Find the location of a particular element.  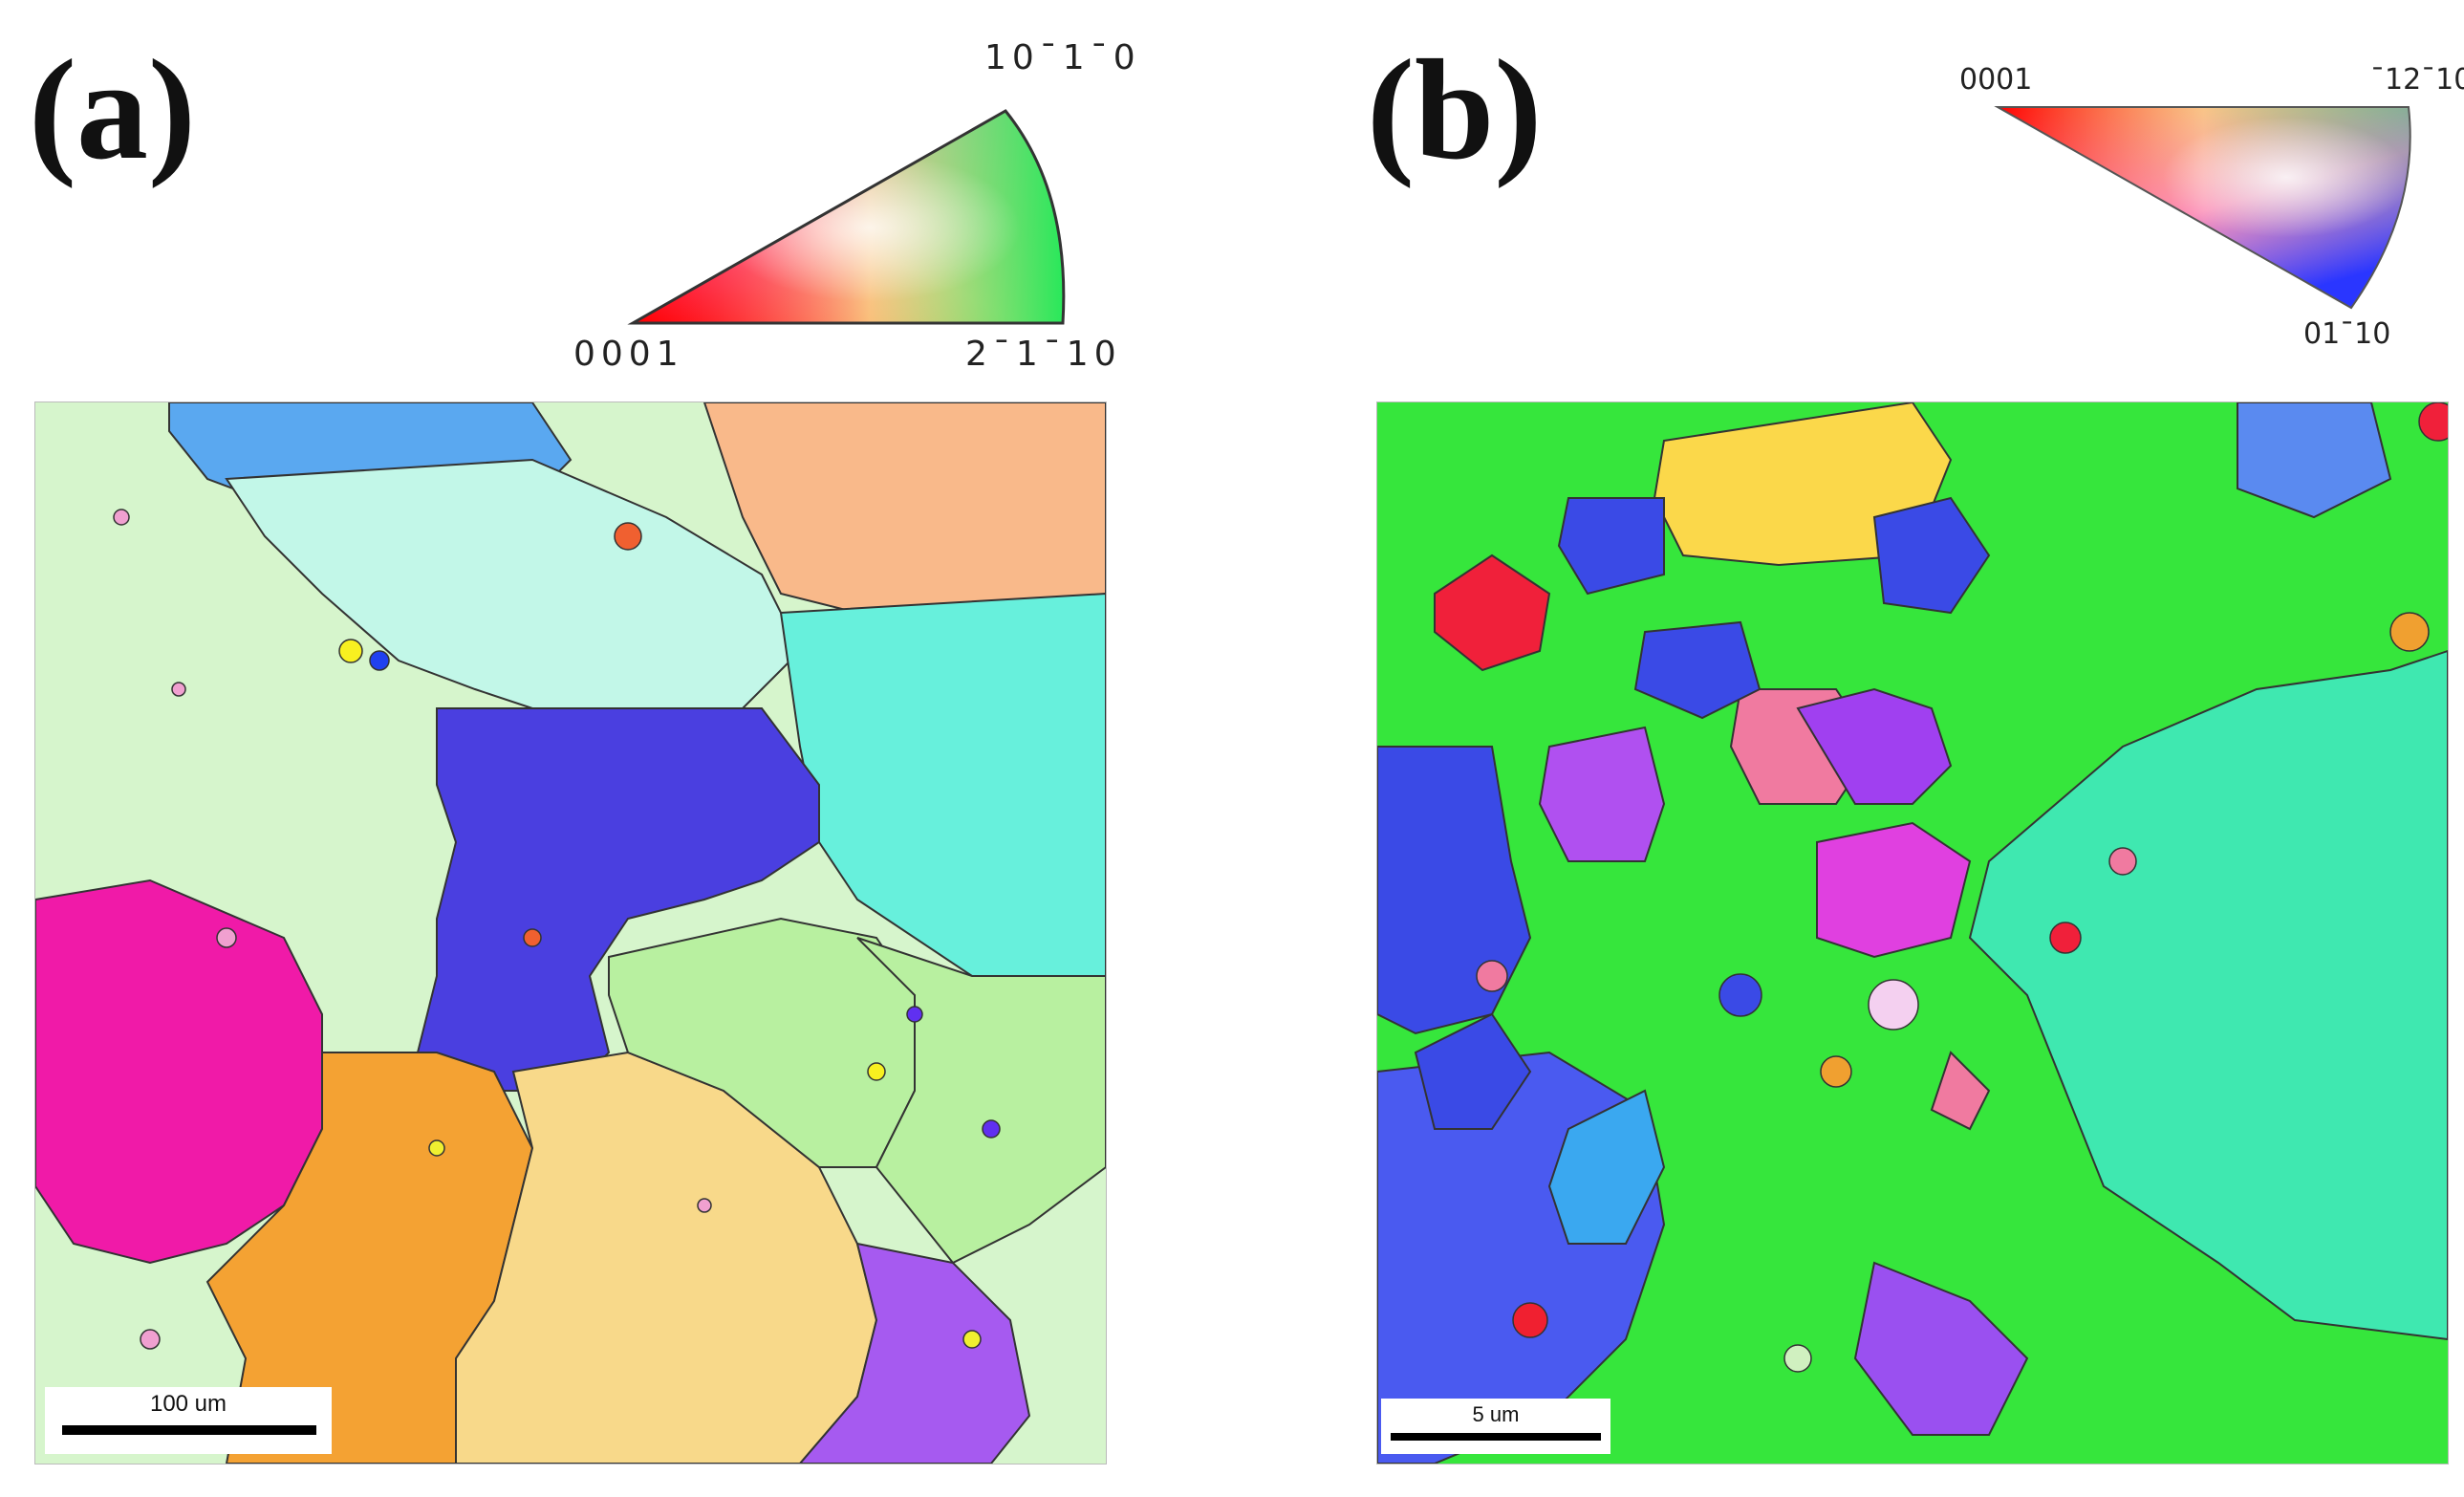

ipf-triangle-a is located at coordinates (846, 217).